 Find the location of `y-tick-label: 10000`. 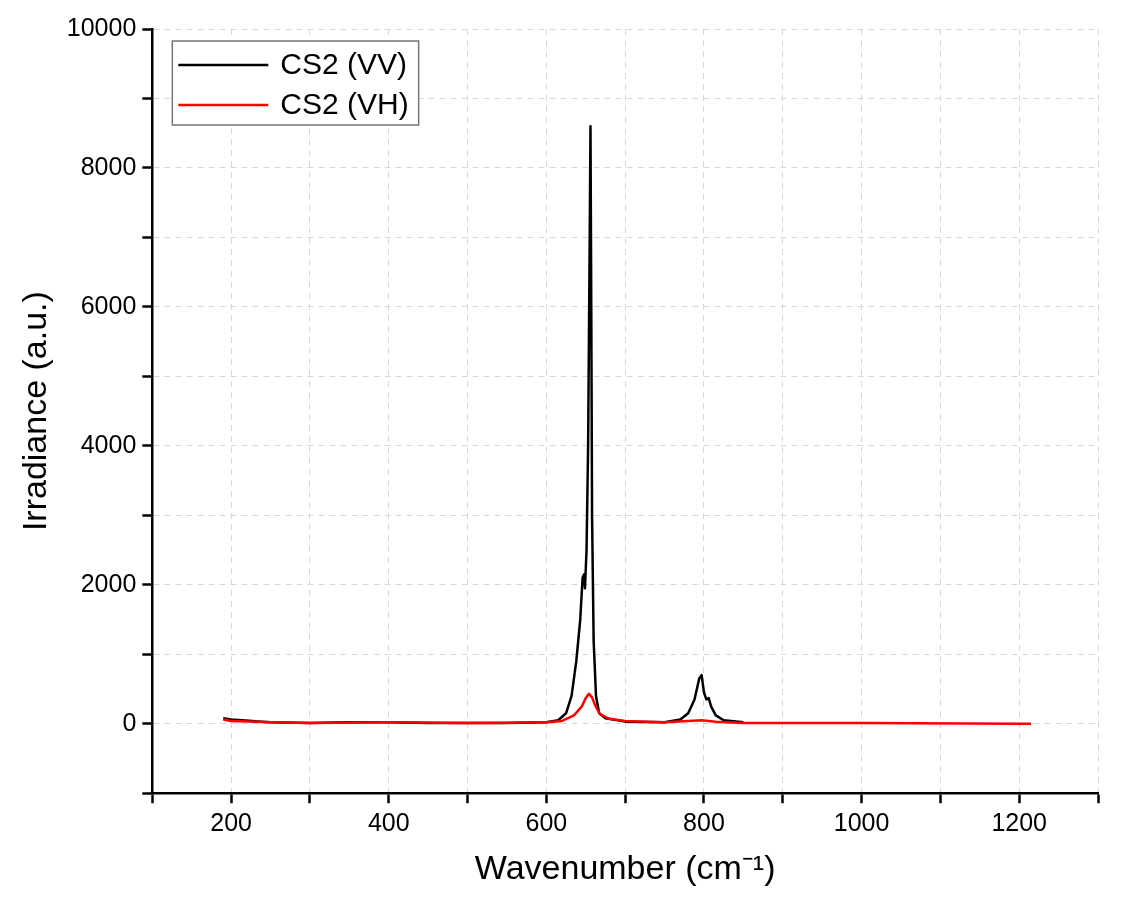

y-tick-label: 10000 is located at coordinates (101, 26).